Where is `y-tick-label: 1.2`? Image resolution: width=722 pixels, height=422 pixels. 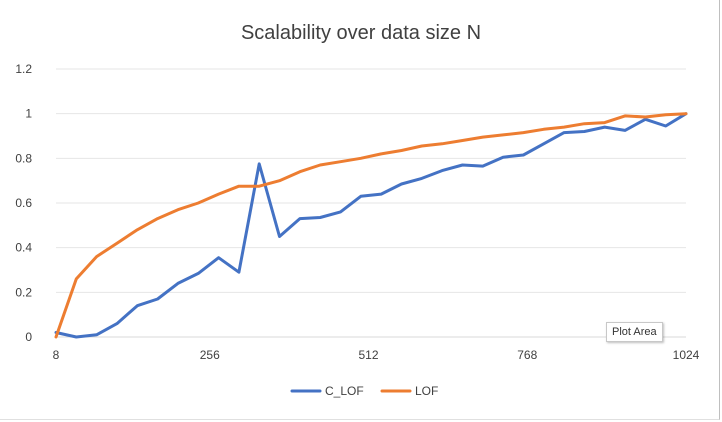 y-tick-label: 1.2 is located at coordinates (23, 69).